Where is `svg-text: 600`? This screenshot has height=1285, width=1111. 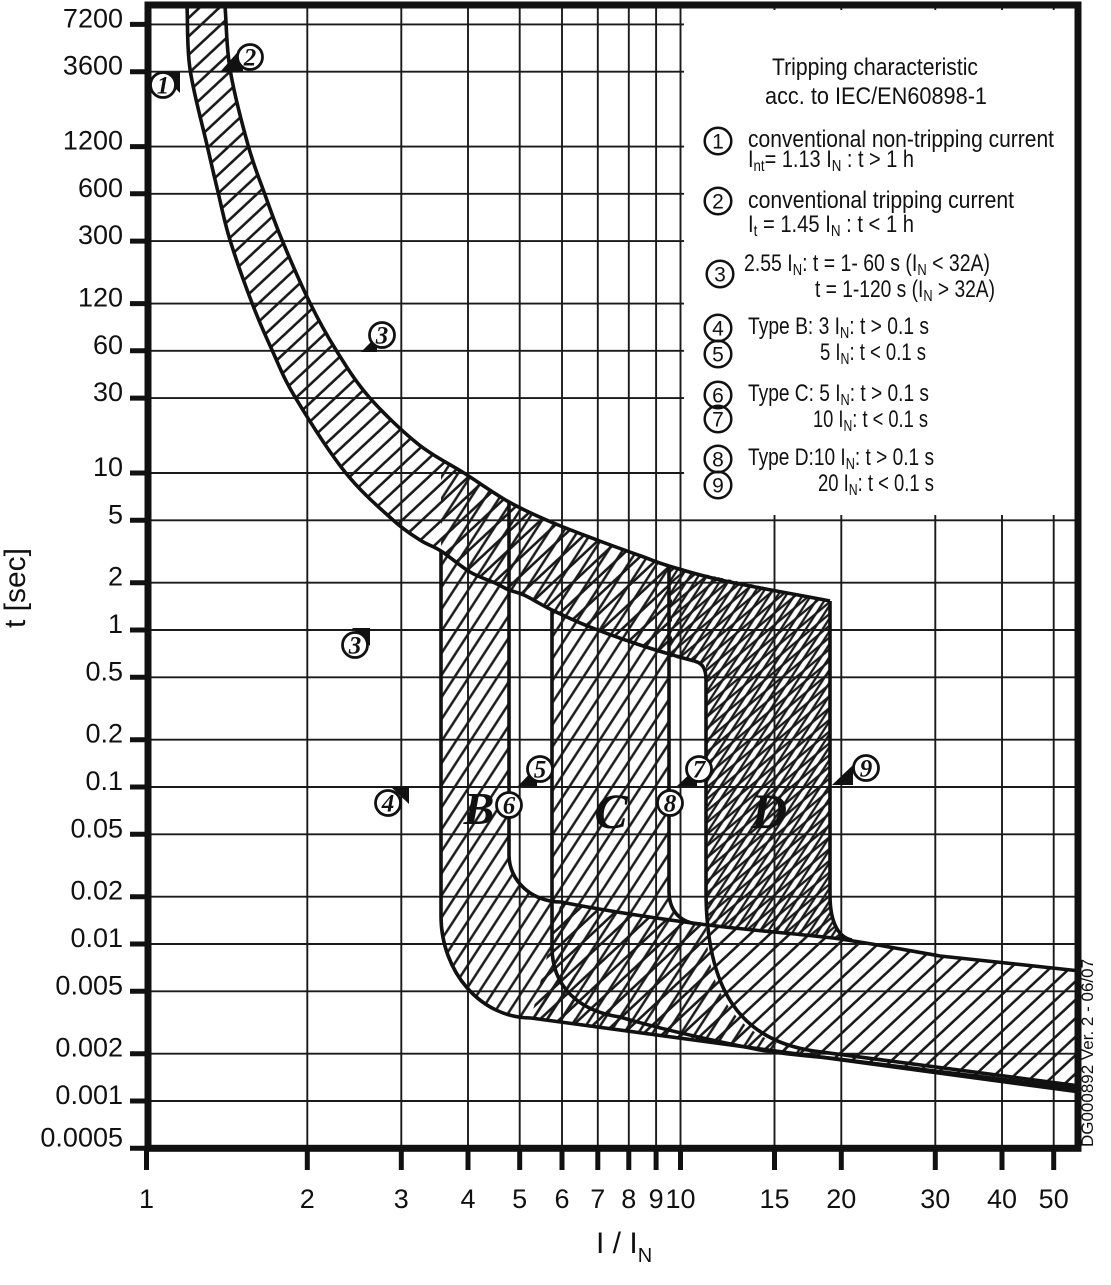 svg-text: 600 is located at coordinates (100, 188).